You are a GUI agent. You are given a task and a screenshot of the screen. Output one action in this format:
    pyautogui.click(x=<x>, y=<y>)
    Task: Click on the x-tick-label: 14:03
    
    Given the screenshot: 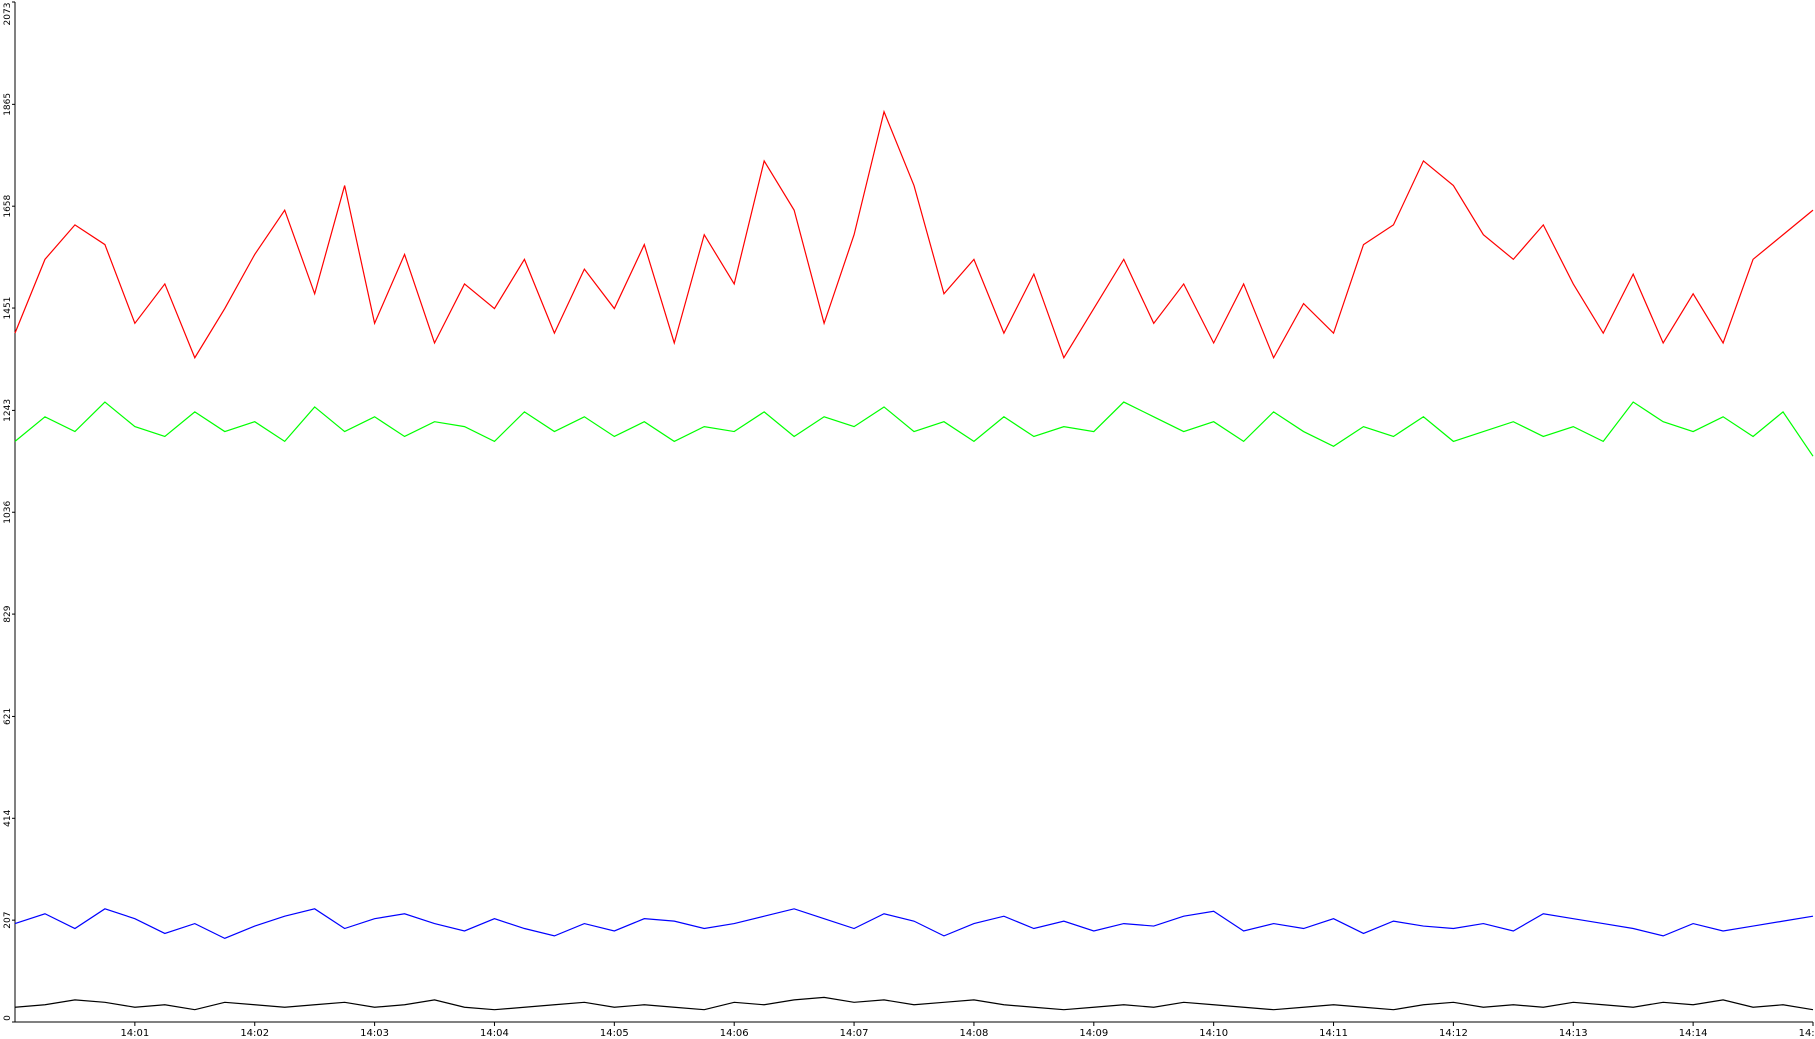 What is the action you would take?
    pyautogui.click(x=374, y=1033)
    